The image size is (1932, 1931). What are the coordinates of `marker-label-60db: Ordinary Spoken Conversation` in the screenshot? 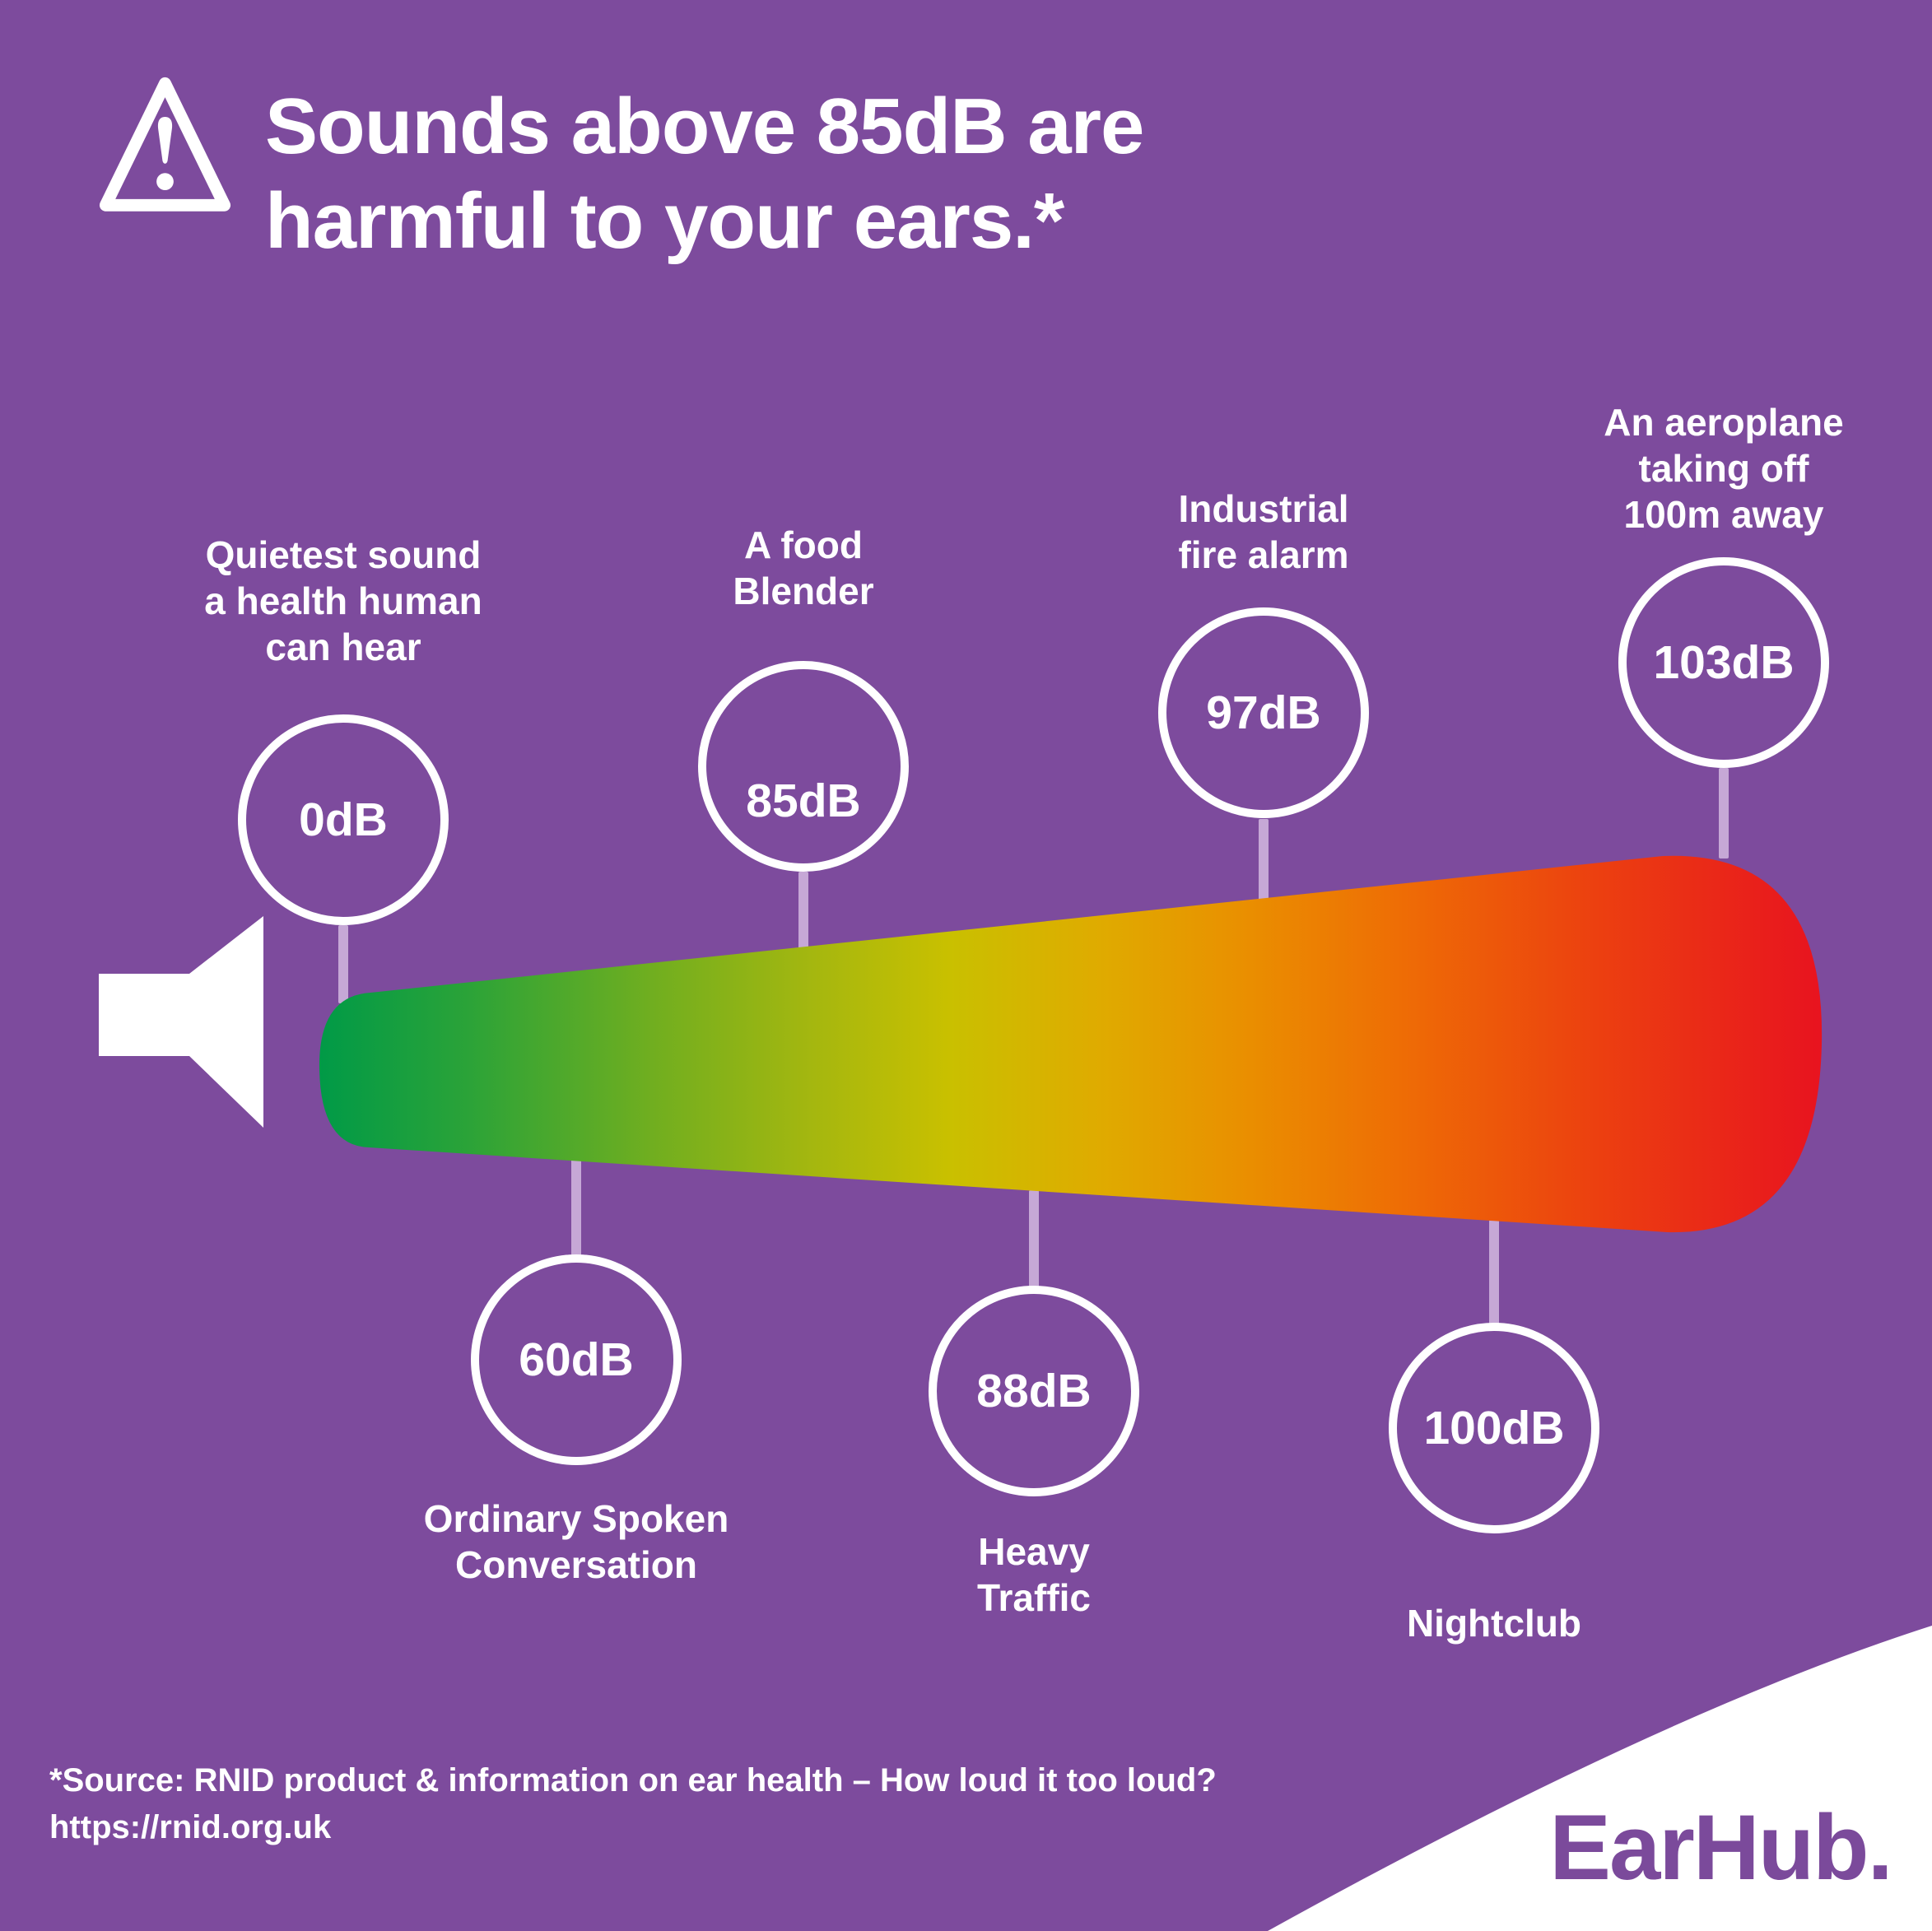 It's located at (576, 1541).